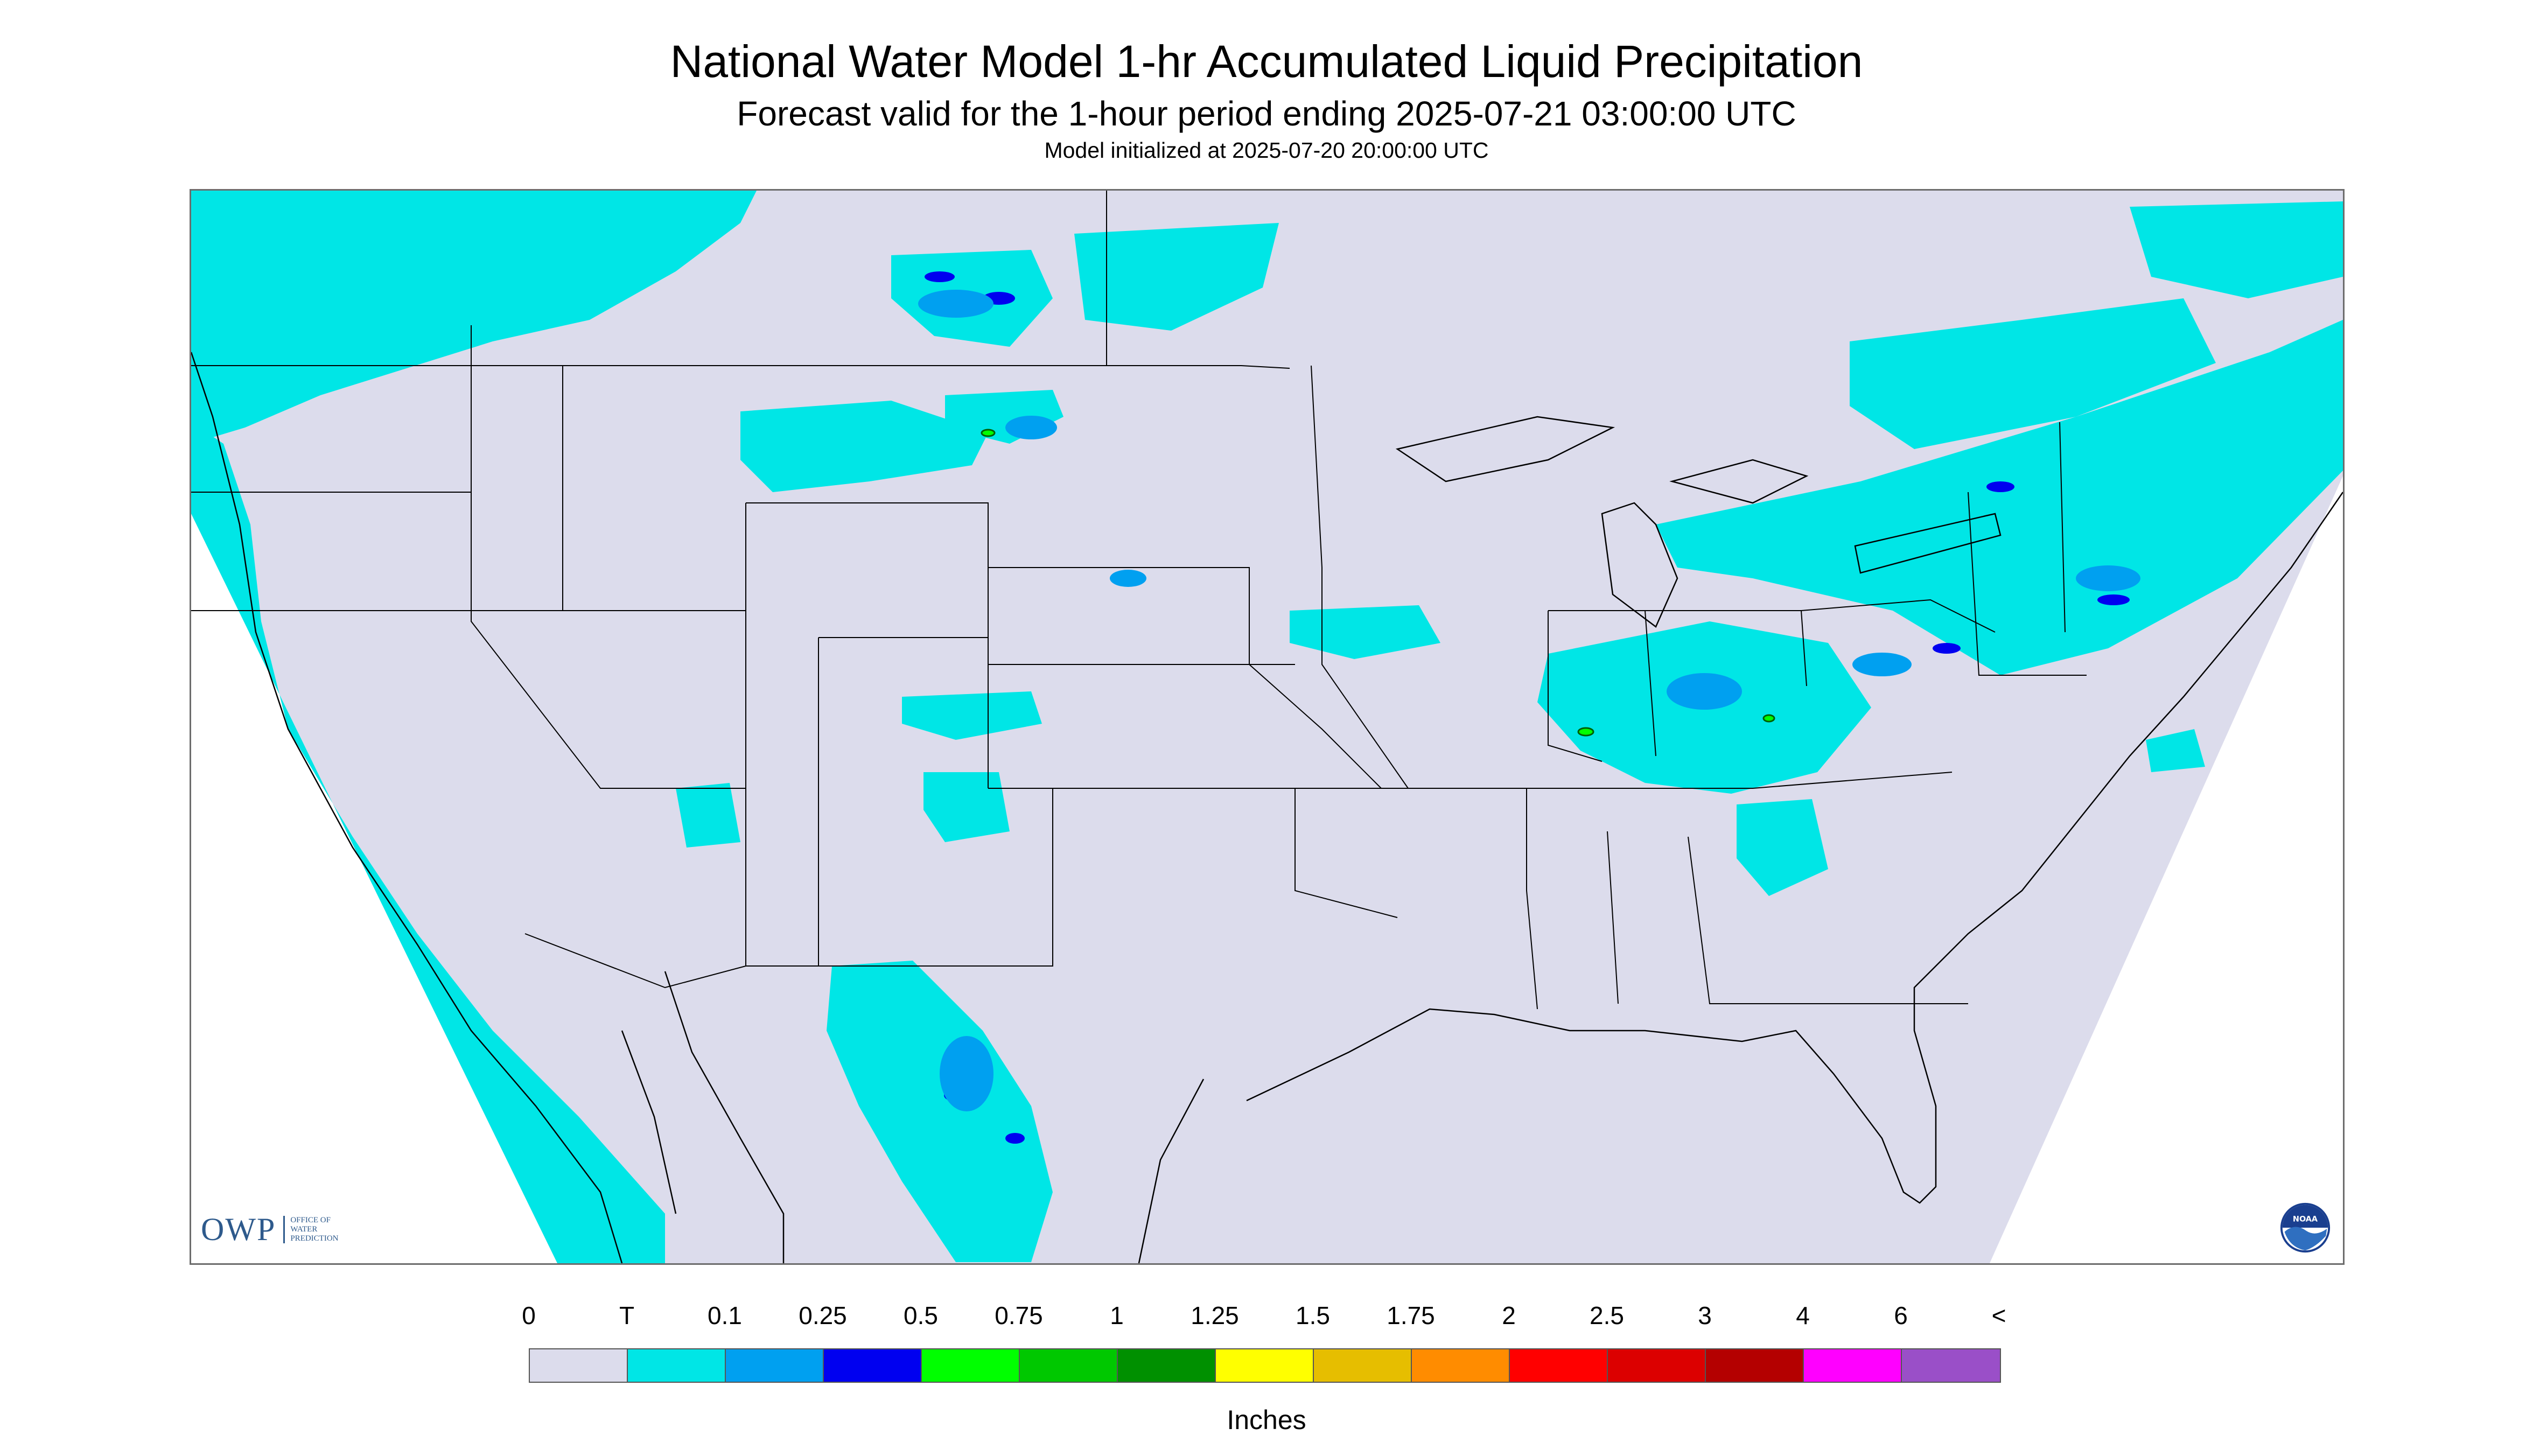 The height and width of the screenshot is (1456, 2533). What do you see at coordinates (1607, 1315) in the screenshot?
I see `legend-tick-label: 2.5` at bounding box center [1607, 1315].